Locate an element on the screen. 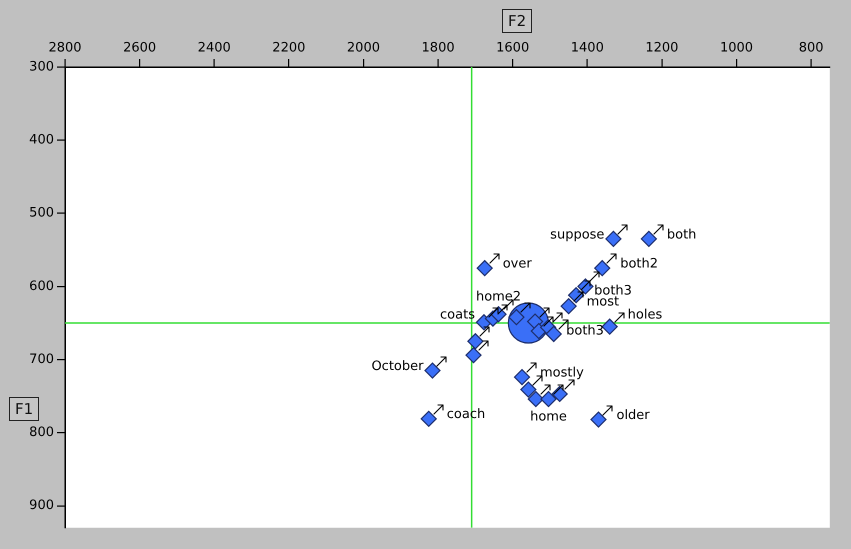 The image size is (851, 549). y-tick-label: 800 is located at coordinates (41, 432).